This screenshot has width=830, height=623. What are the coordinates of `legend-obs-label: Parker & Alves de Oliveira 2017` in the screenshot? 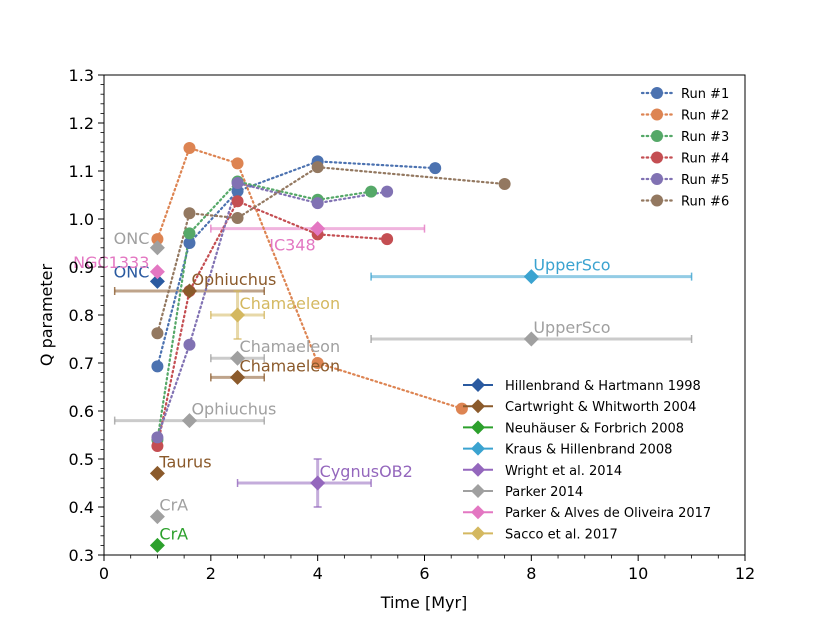 It's located at (608, 513).